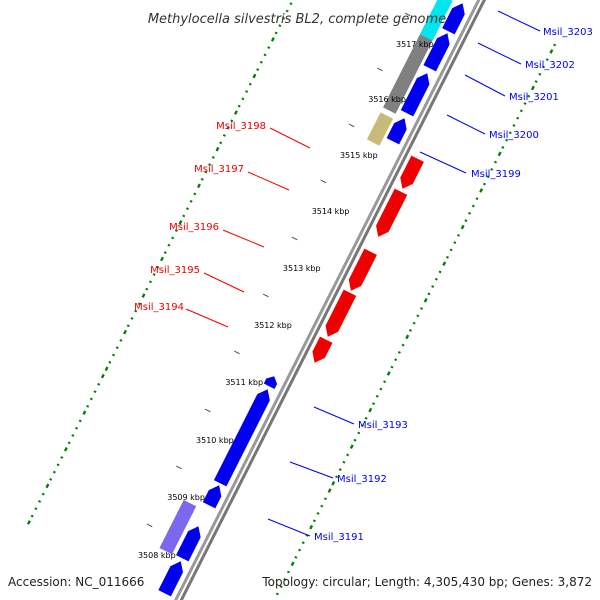  I want to click on tick-label: 3513 kbp, so click(302, 268).